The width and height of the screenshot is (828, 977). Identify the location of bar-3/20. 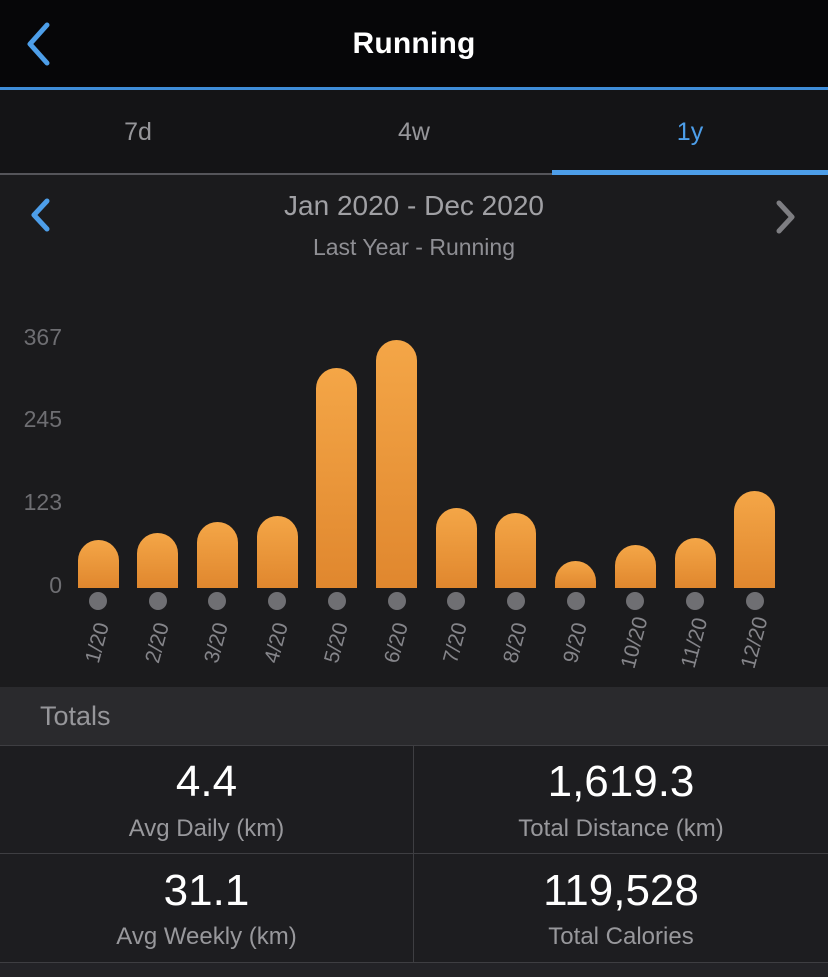
(217, 555).